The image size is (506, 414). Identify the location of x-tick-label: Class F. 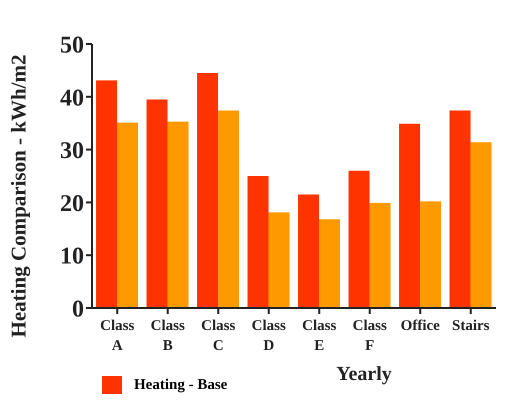
(369, 336).